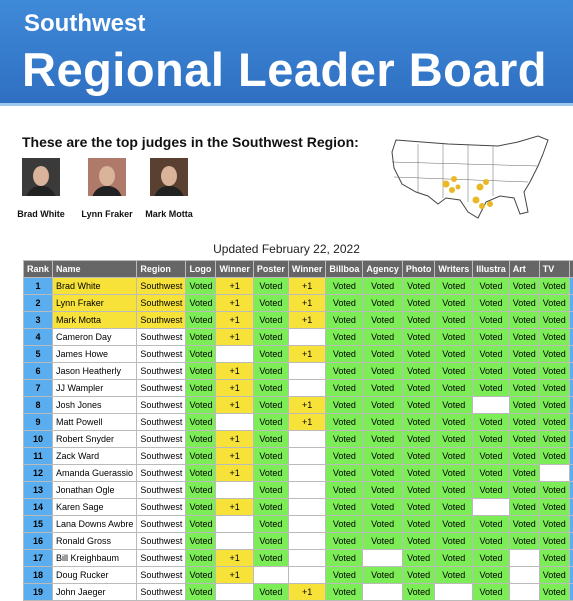 The width and height of the screenshot is (573, 601). Describe the element at coordinates (38, 320) in the screenshot. I see `table-cell: 3` at that location.